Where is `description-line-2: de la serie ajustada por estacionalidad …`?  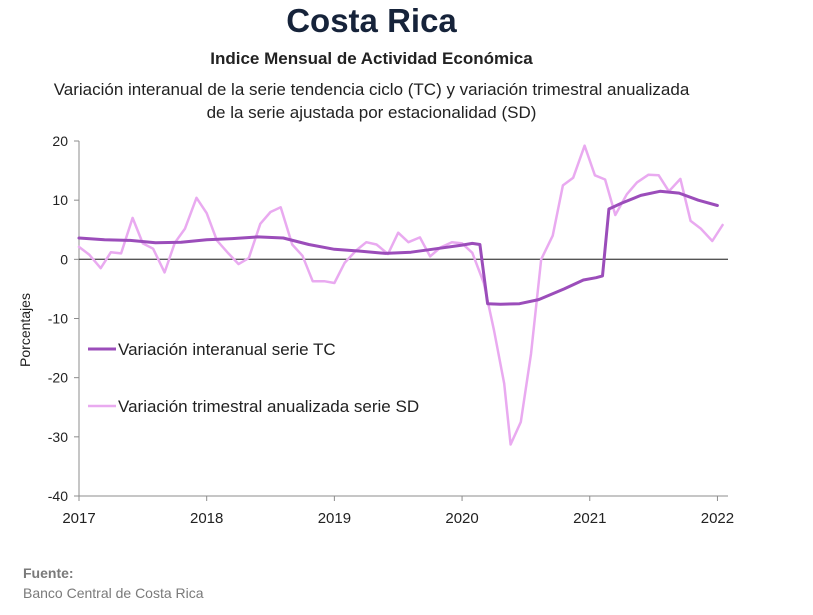
description-line-2: de la serie ajustada por estacionalidad … is located at coordinates (371, 112).